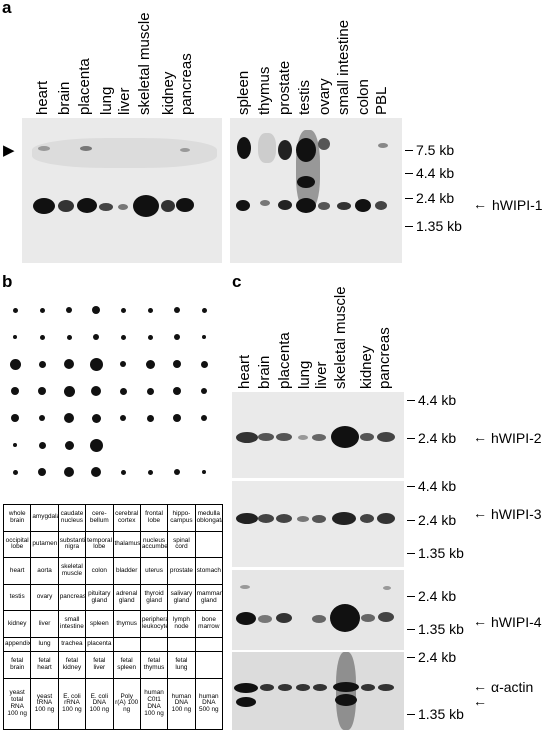  Describe the element at coordinates (44, 665) in the screenshot. I see `map-cell: fetal heart` at that location.